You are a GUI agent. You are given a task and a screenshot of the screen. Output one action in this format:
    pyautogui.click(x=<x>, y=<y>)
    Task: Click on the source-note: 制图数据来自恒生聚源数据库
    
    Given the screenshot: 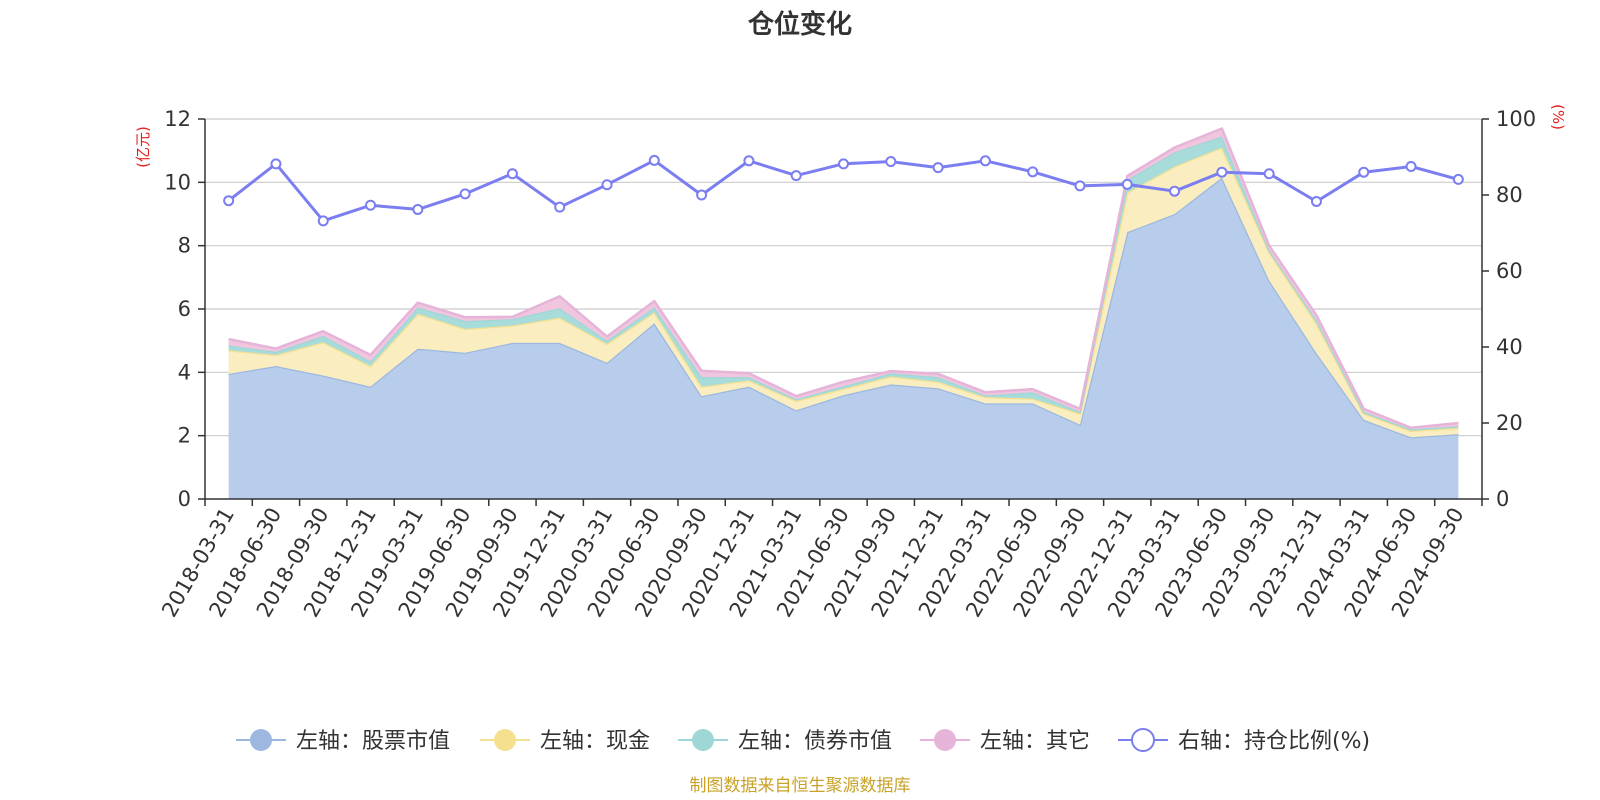 What is the action you would take?
    pyautogui.click(x=800, y=786)
    